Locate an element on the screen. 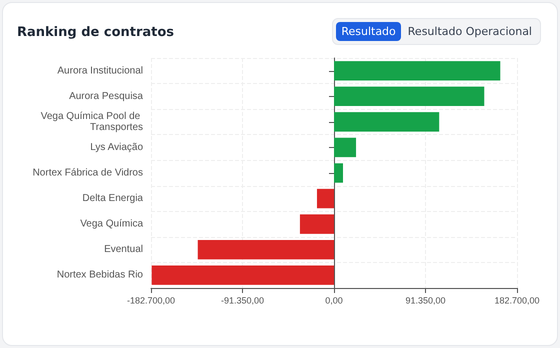  y-tick-label: Vega Química is located at coordinates (112, 224).